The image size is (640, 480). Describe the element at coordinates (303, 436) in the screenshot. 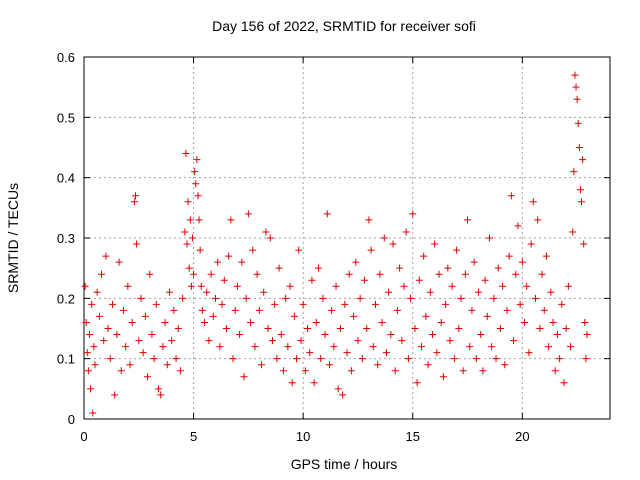

I see `x-tick-label: 10` at that location.